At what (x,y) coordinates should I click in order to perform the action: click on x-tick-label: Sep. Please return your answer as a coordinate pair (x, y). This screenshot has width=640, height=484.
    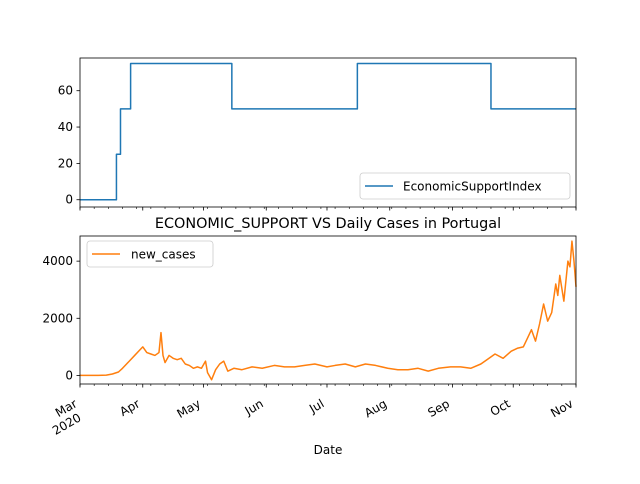
    Looking at the image, I should click on (438, 407).